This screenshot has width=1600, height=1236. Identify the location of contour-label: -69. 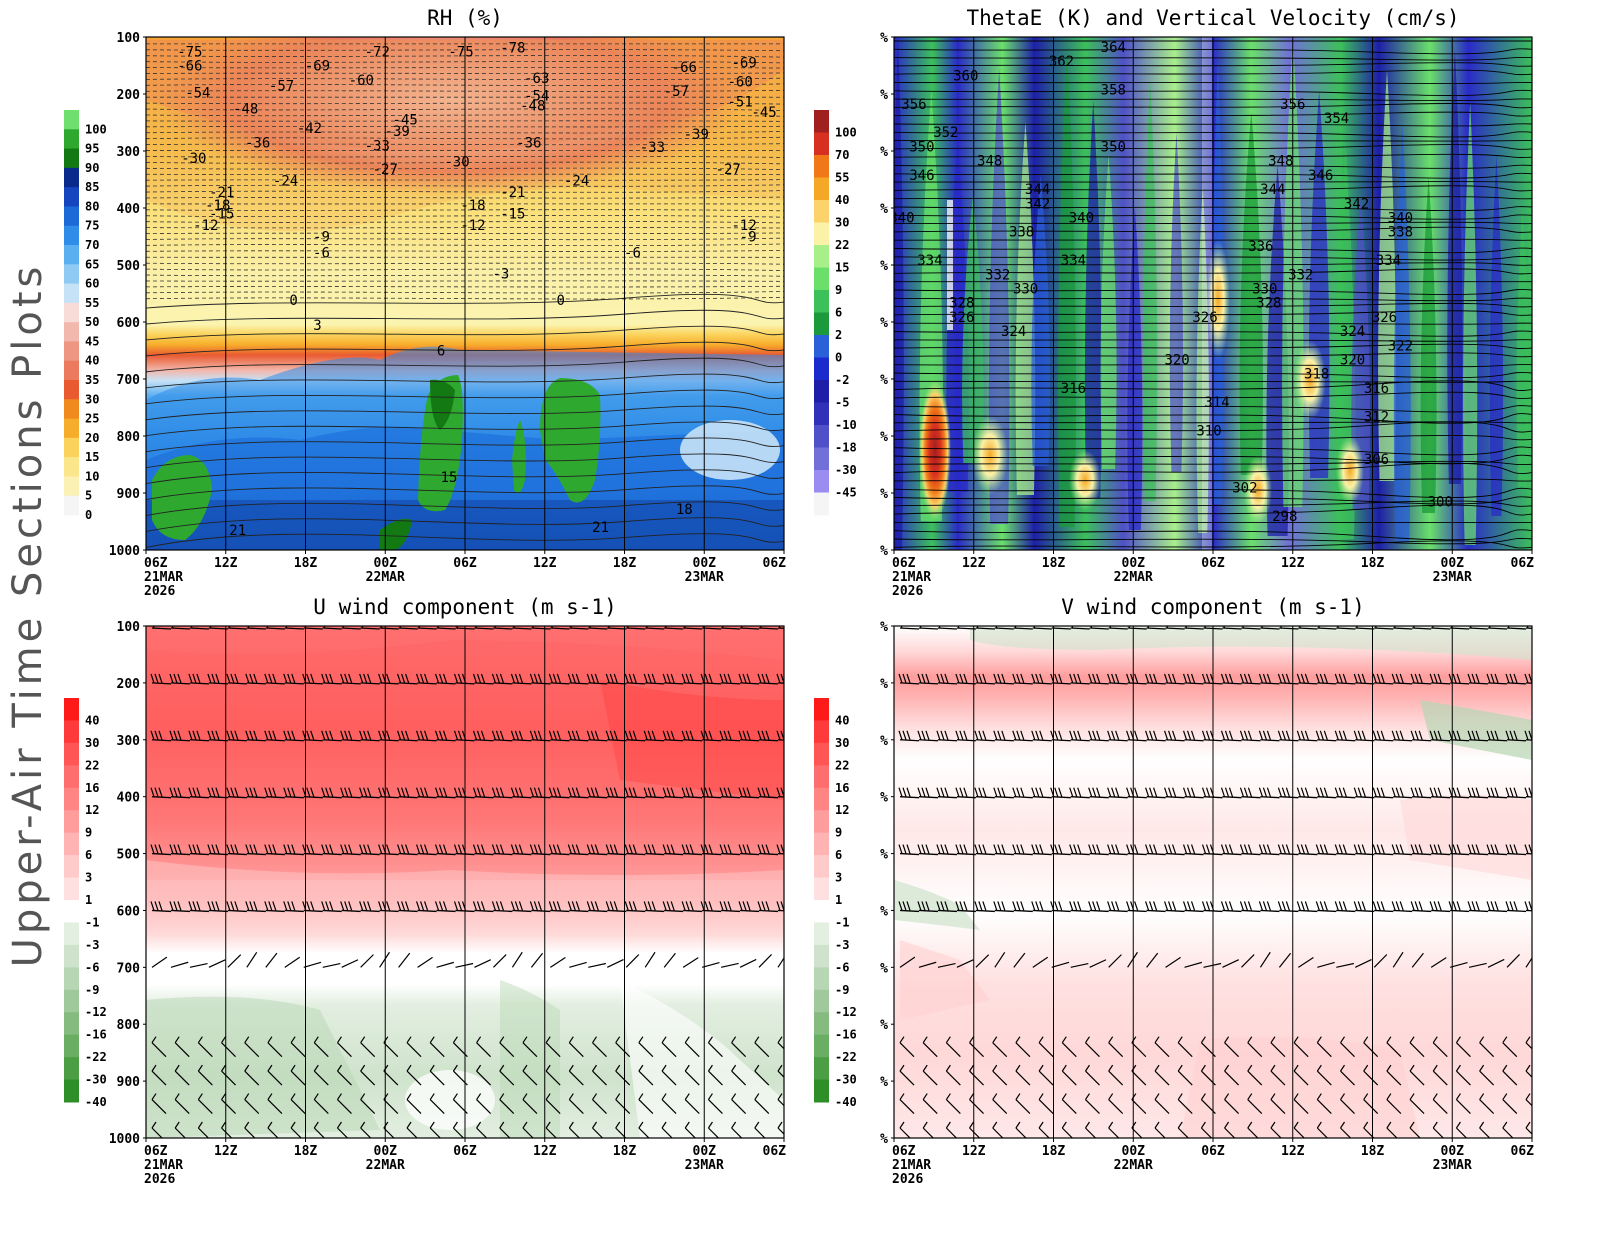
(743, 64).